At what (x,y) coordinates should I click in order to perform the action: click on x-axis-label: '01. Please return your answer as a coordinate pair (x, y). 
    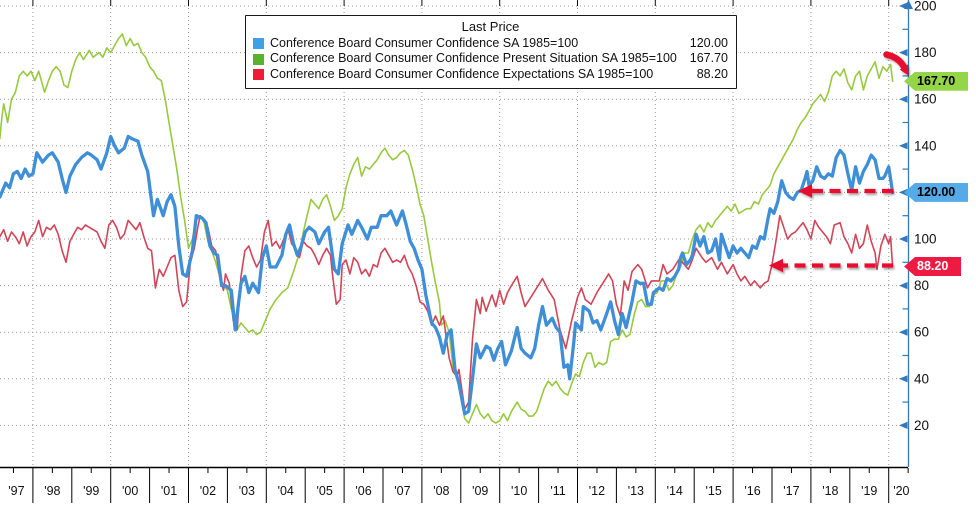
    Looking at the image, I should click on (169, 491).